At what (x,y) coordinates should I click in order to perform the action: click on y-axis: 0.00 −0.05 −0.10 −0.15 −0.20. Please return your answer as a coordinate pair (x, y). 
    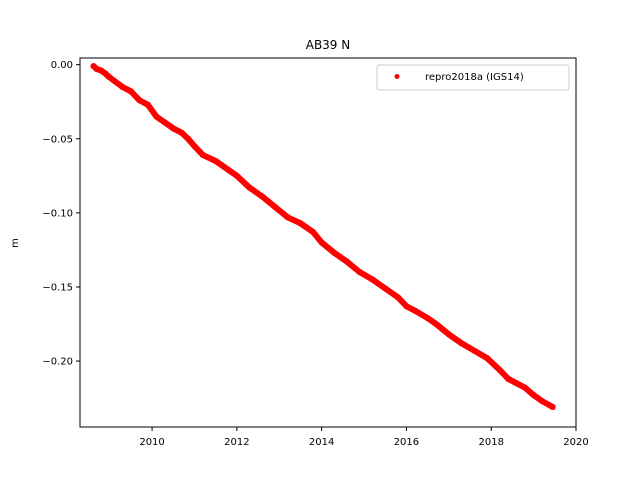
    Looking at the image, I should click on (61, 214).